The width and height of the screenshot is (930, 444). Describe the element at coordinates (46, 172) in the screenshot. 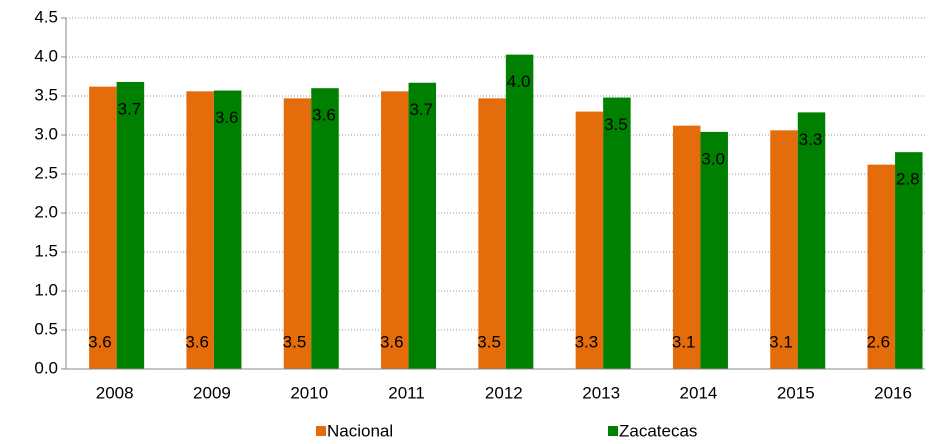

I see `y-tick-label: 2.5` at that location.